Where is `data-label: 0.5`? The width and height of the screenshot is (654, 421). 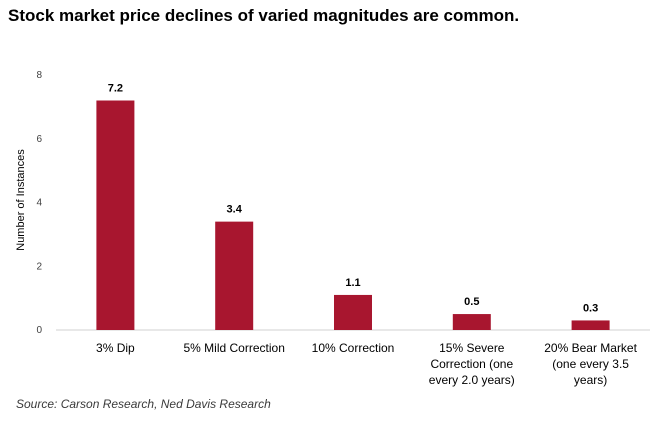
data-label: 0.5 is located at coordinates (471, 302).